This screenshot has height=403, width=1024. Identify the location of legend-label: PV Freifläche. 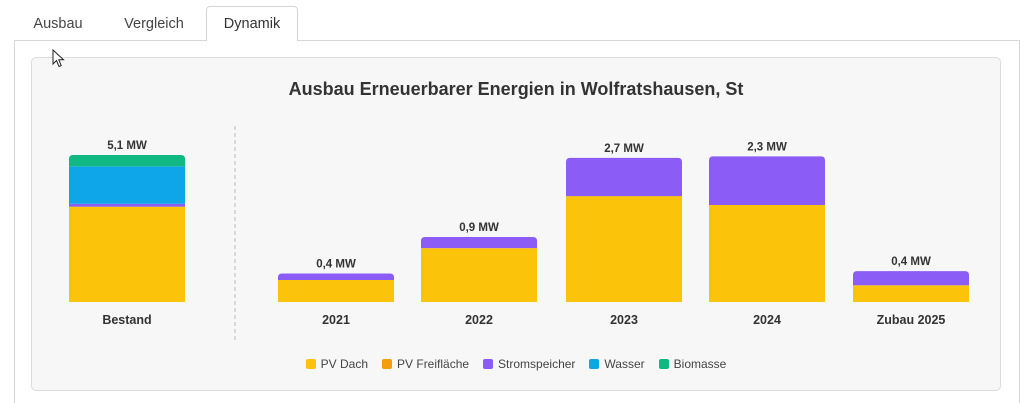
(433, 364).